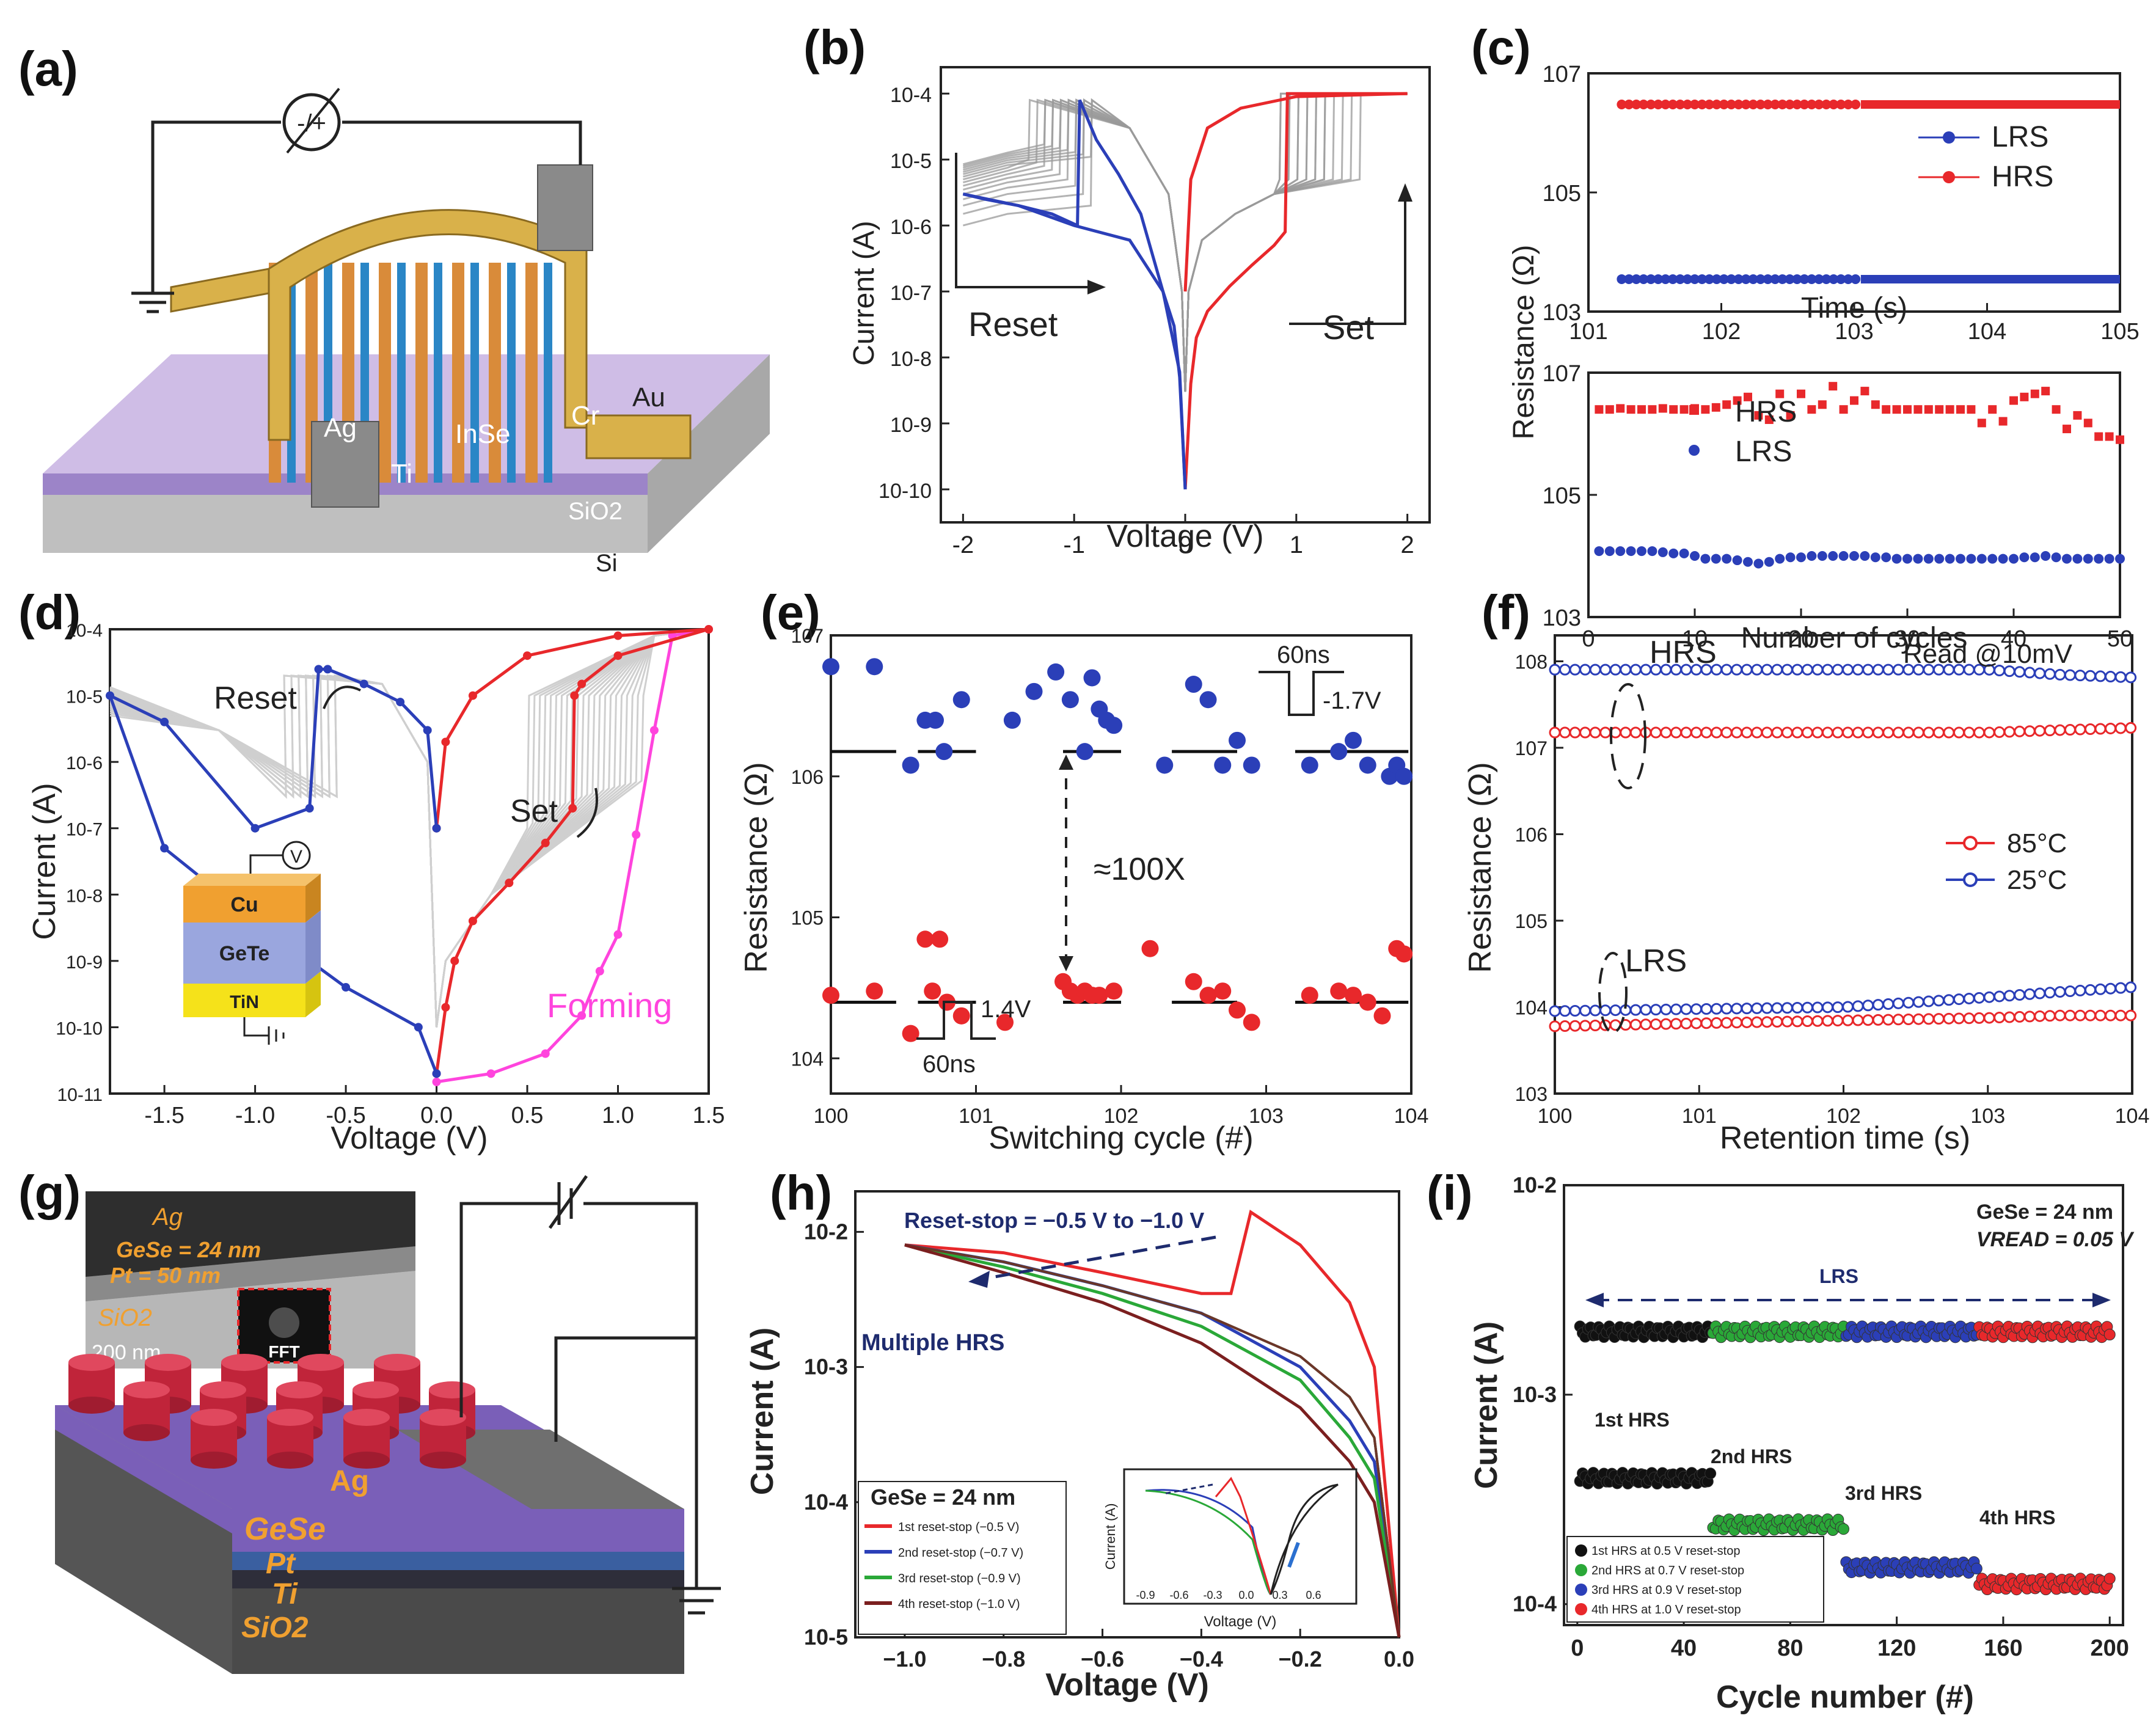  Describe the element at coordinates (578, 1383) in the screenshot. I see `circuit-wire-g` at that location.